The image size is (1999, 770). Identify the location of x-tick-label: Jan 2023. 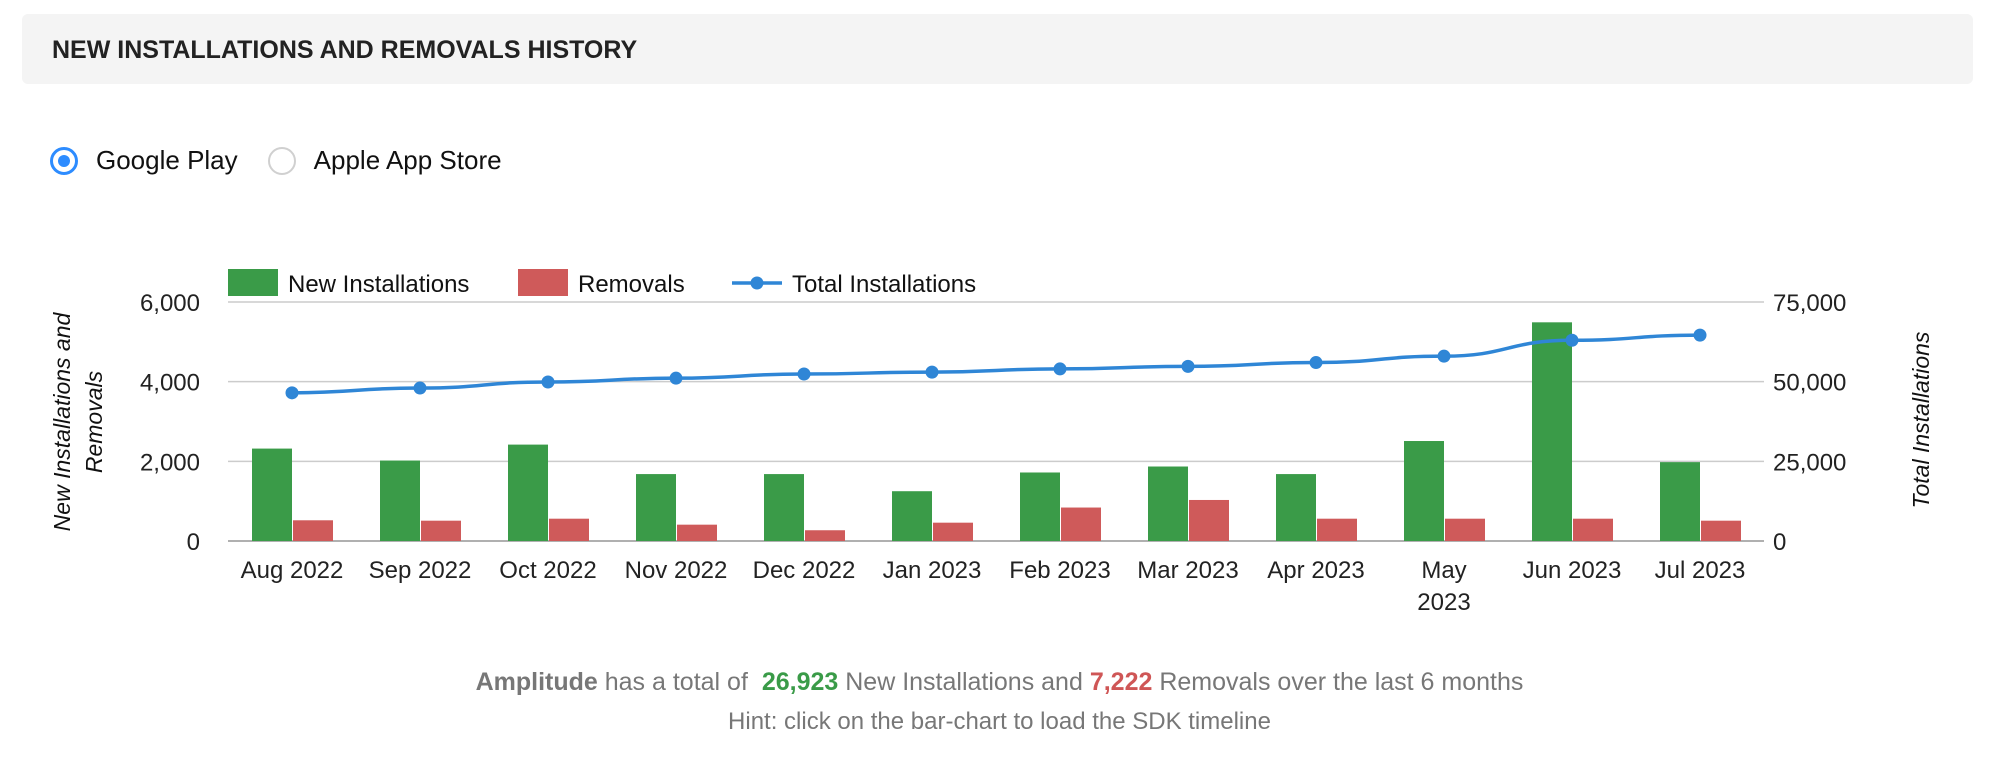
(932, 570).